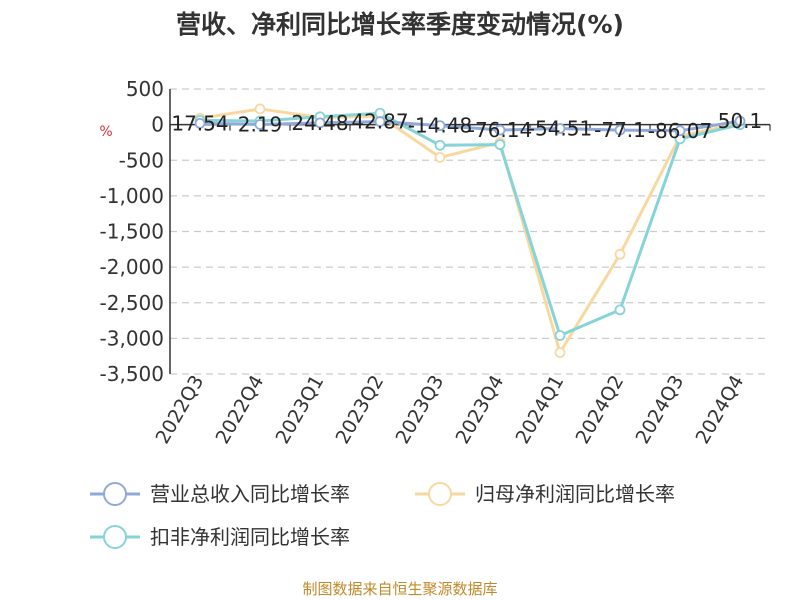 This screenshot has width=800, height=600. I want to click on data-label: 2.19, so click(260, 124).